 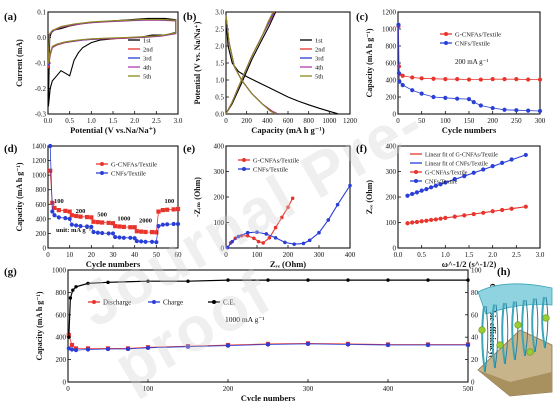 What do you see at coordinates (469, 121) in the screenshot?
I see `x-tick-label: 150` at bounding box center [469, 121].